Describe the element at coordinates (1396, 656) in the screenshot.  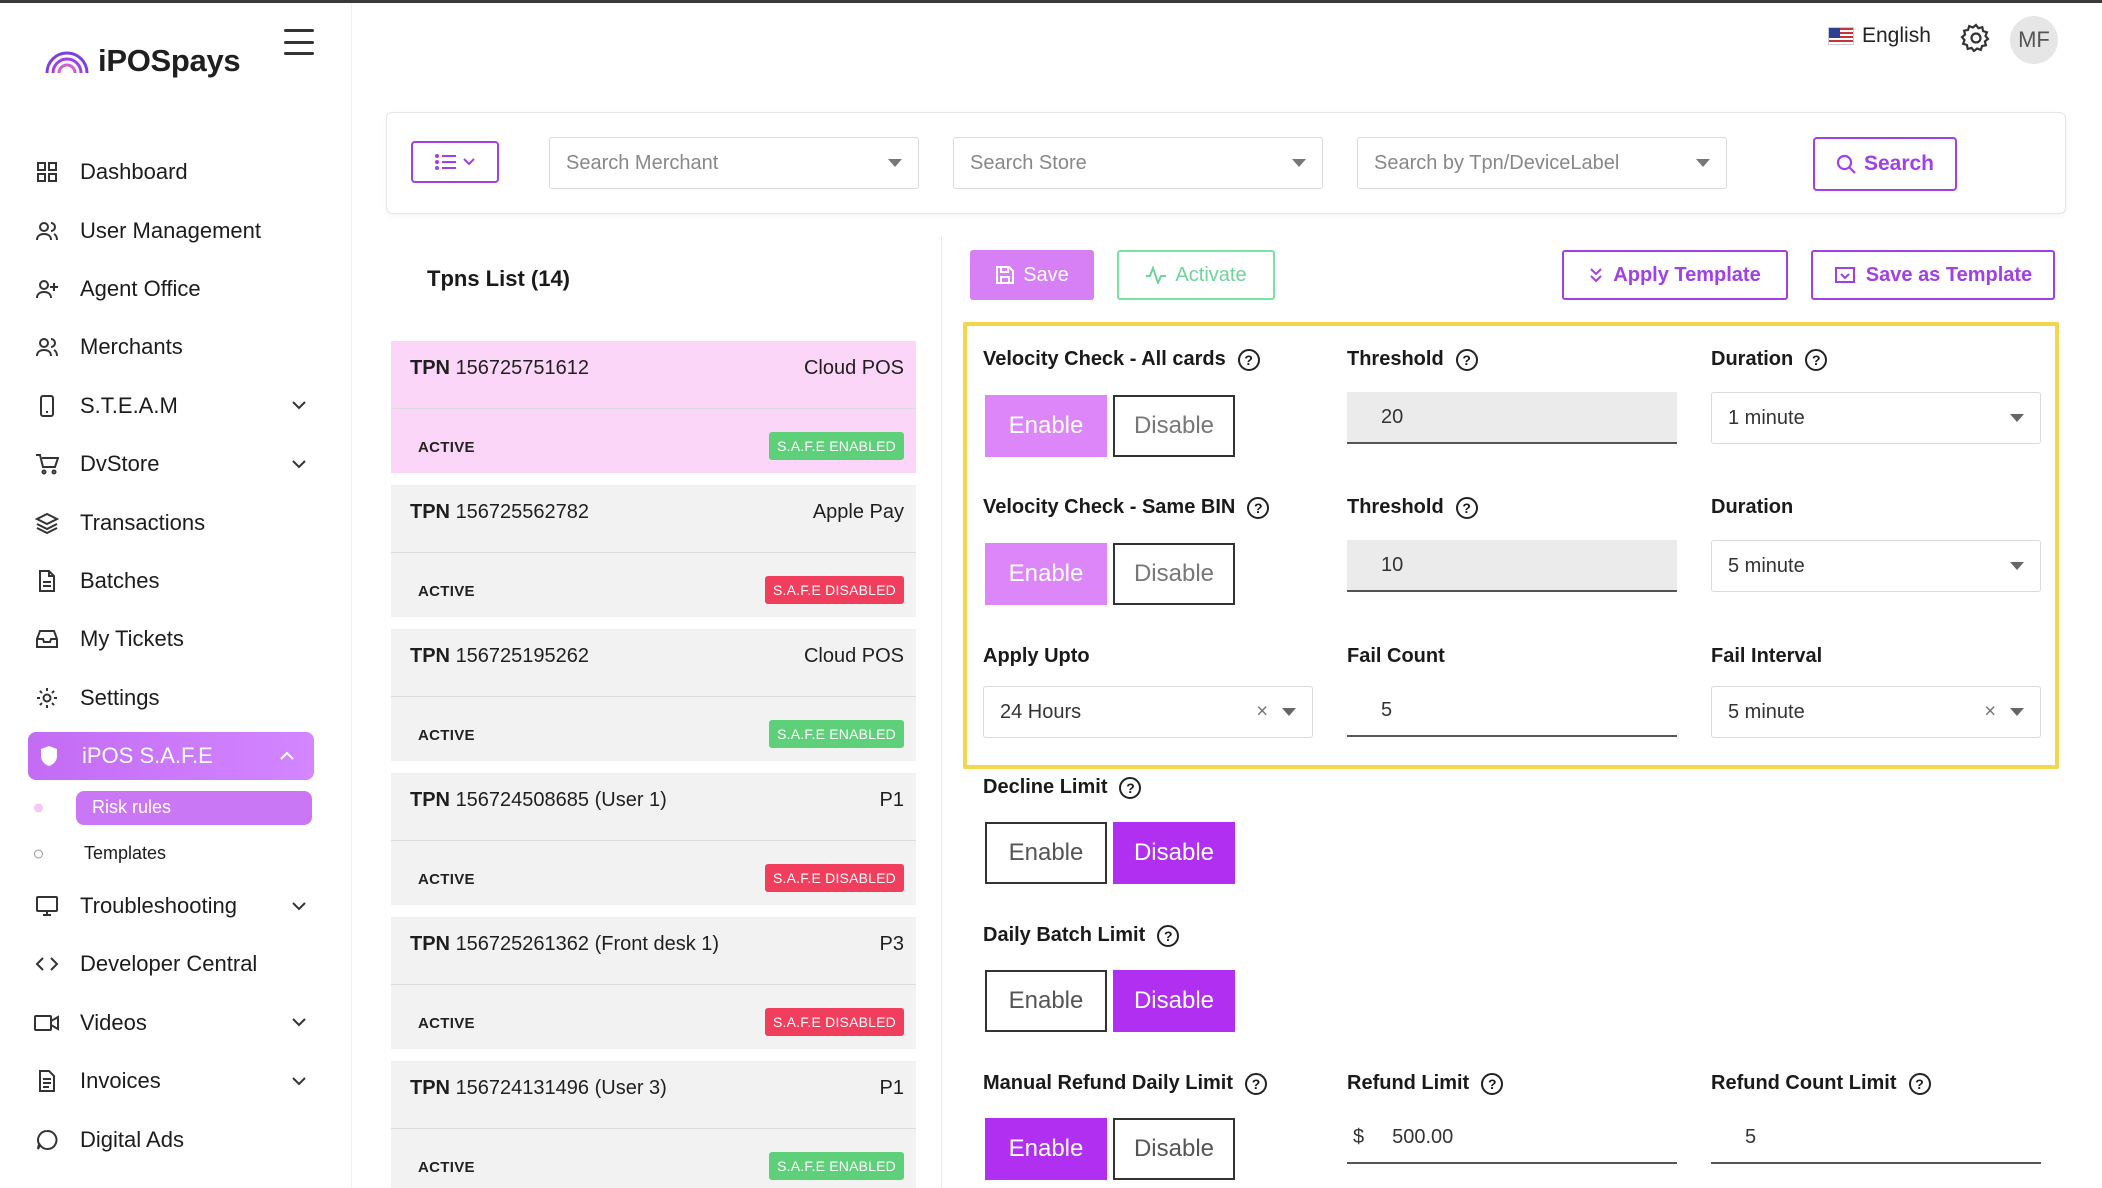
I see `field-title: Fail Count` at that location.